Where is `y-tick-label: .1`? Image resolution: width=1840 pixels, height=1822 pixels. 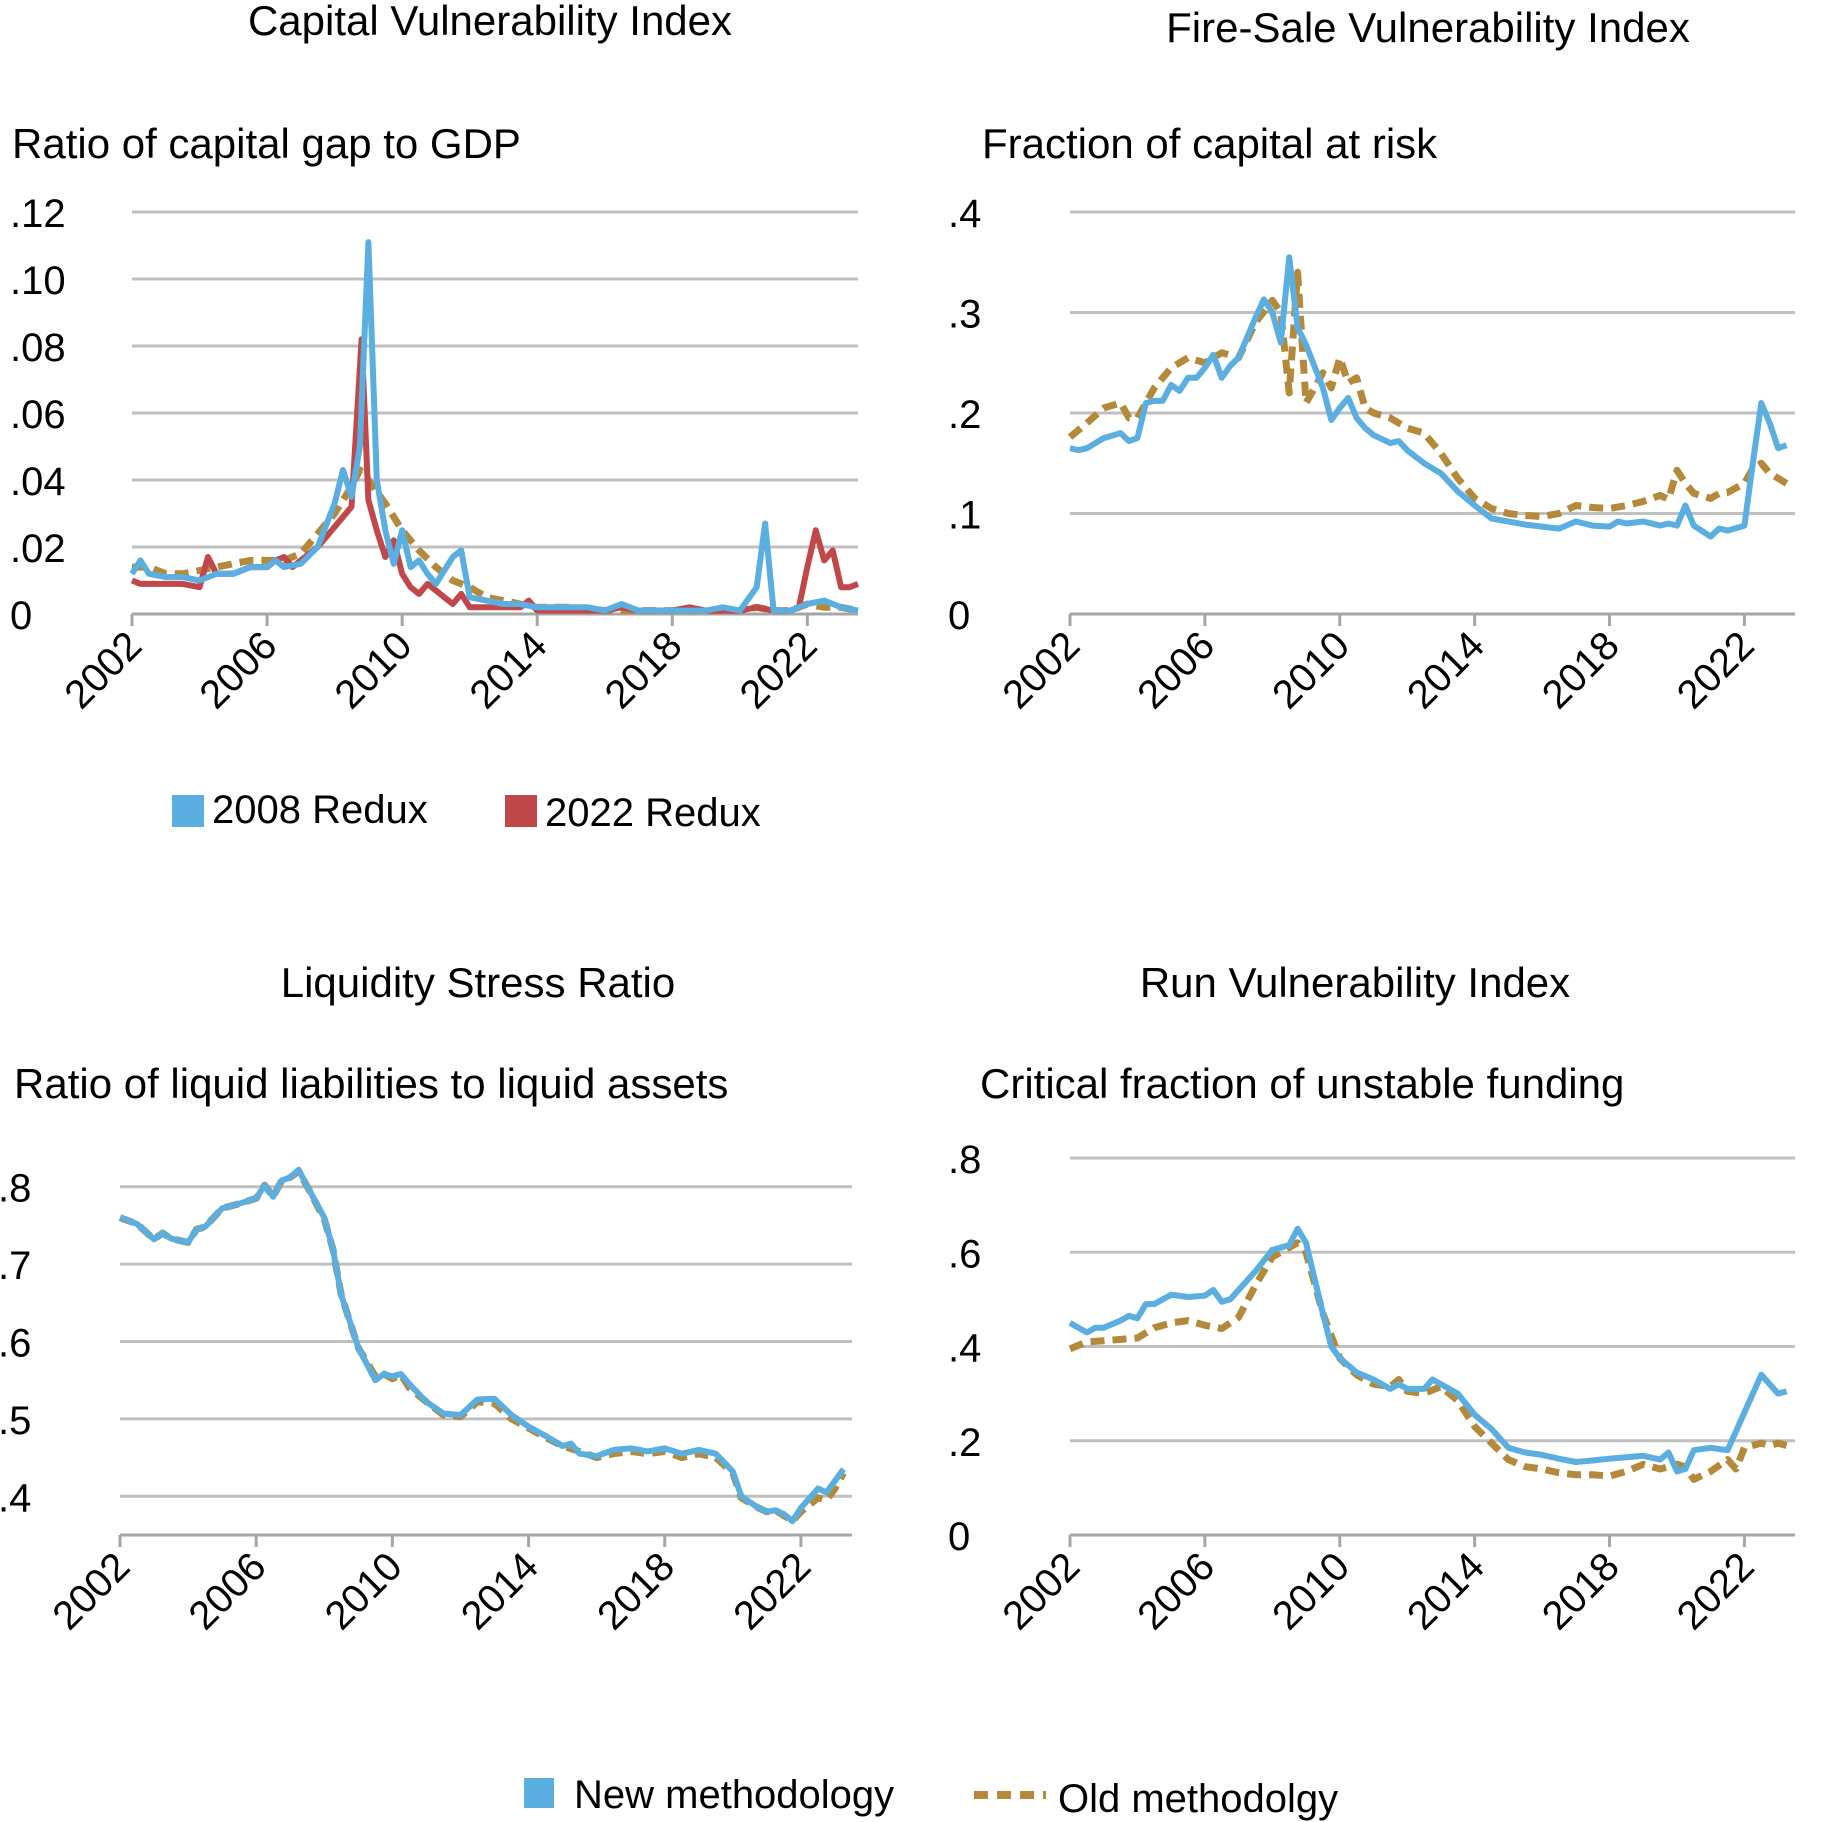
y-tick-label: .1 is located at coordinates (964, 516).